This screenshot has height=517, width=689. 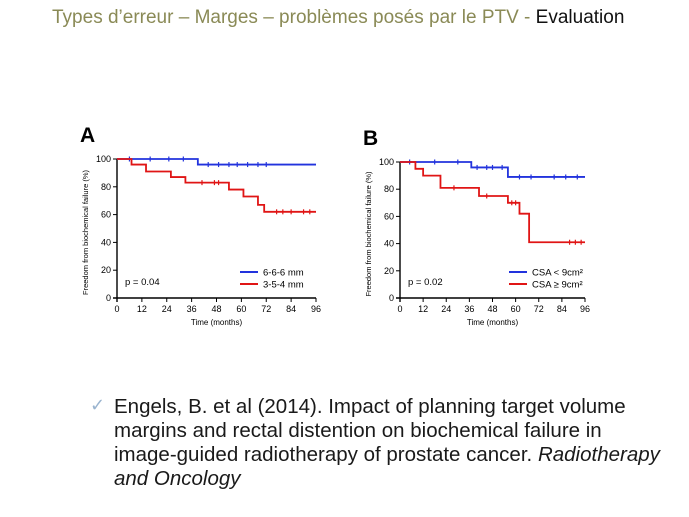 I want to click on panel-letter: B, so click(x=370, y=138).